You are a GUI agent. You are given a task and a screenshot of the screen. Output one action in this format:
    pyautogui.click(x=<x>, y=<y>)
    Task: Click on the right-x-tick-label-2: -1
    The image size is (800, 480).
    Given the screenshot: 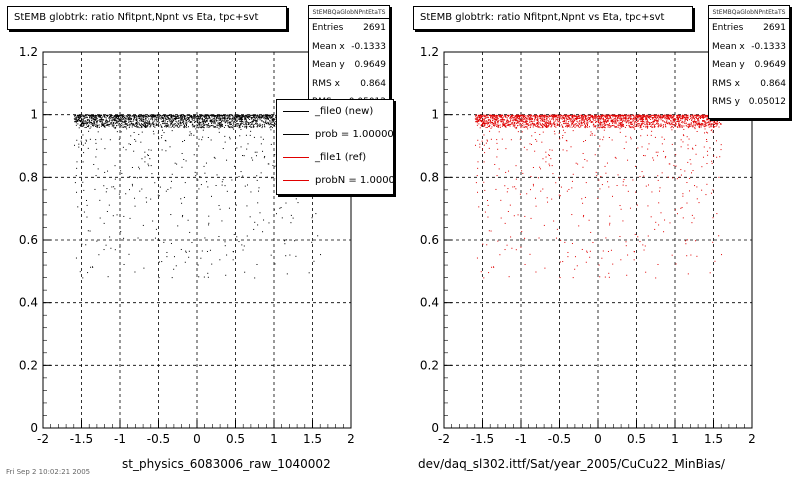 What is the action you would take?
    pyautogui.click(x=521, y=439)
    